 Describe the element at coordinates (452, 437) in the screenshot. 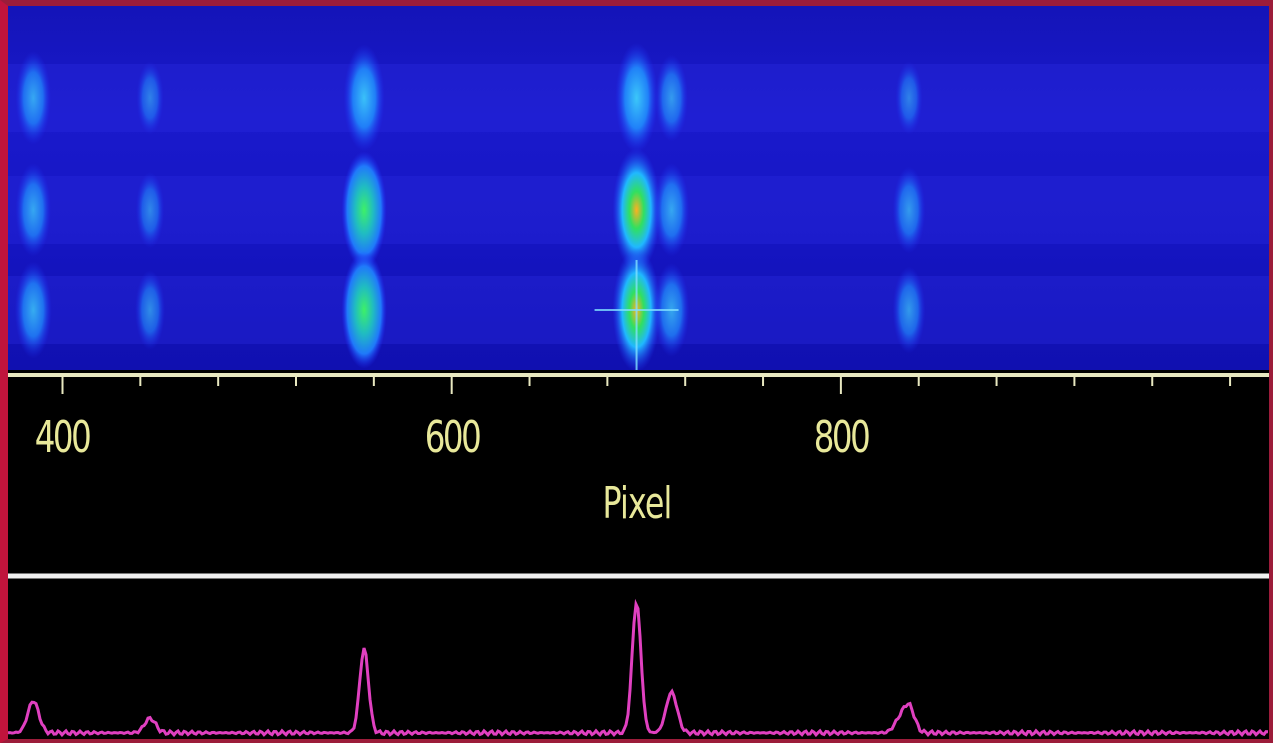

I see `tick-label-600: 600` at that location.